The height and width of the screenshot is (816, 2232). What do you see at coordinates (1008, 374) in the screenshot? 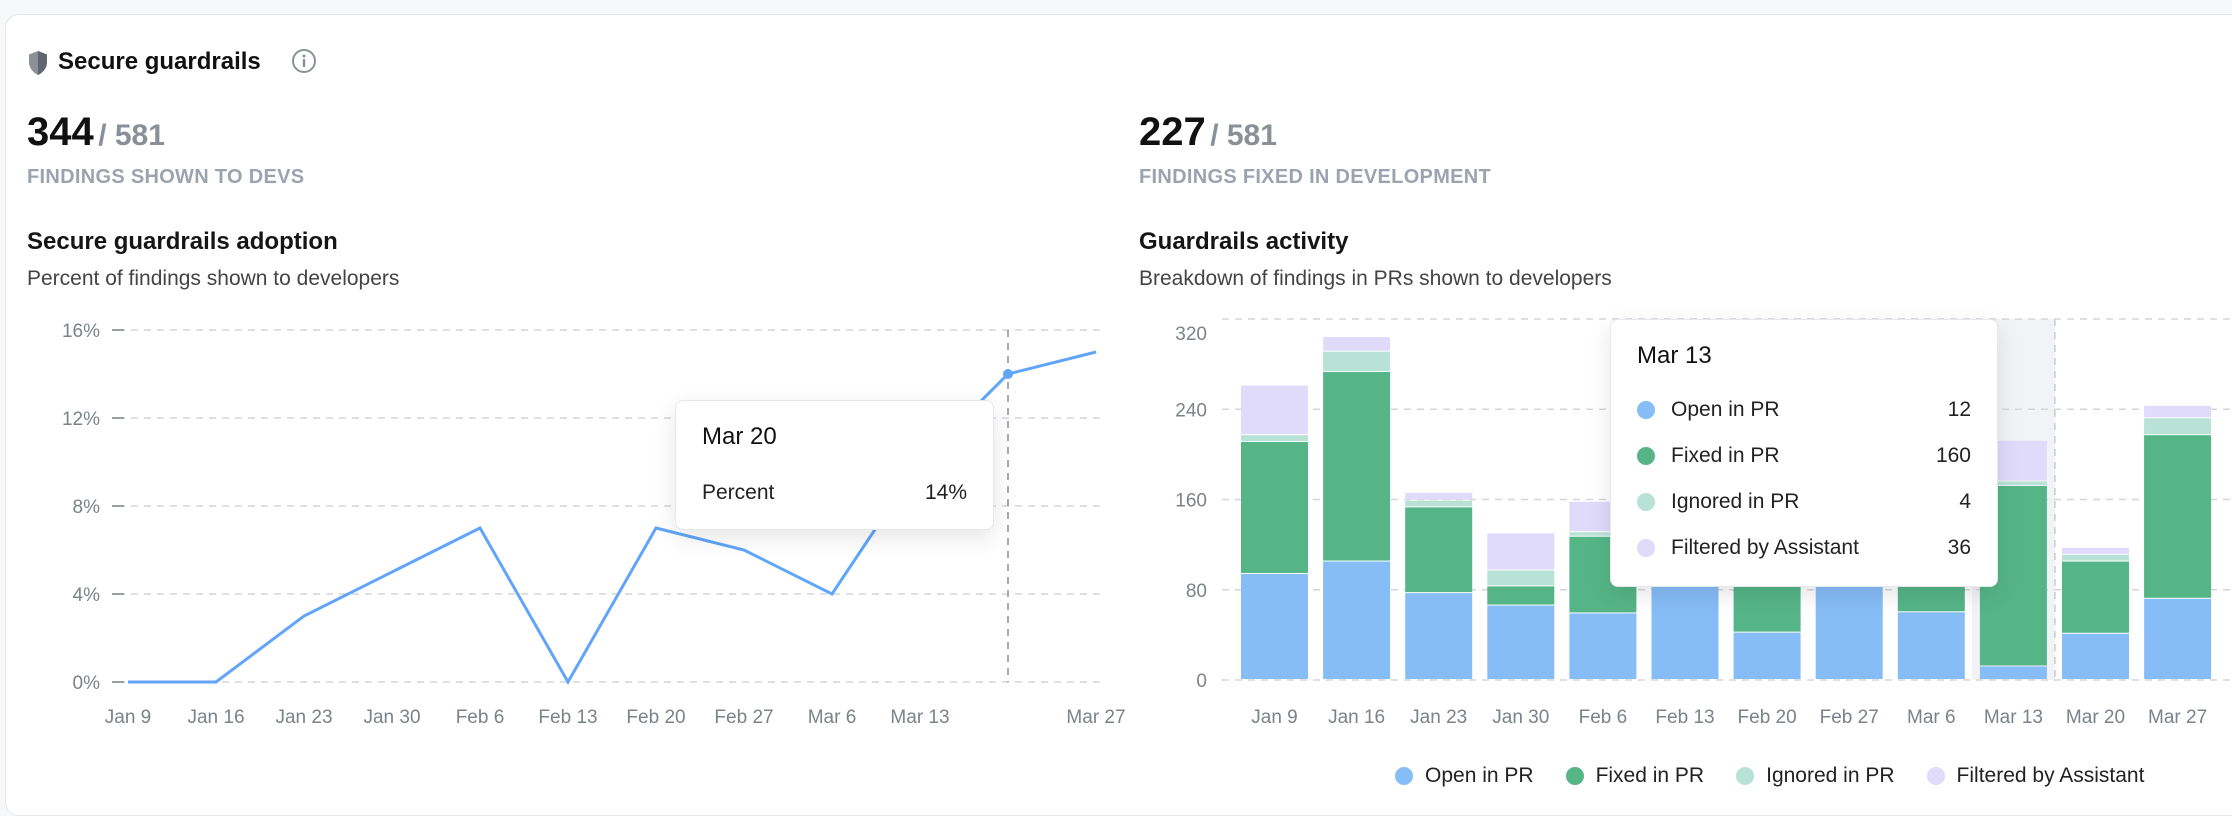
I see `data-point` at bounding box center [1008, 374].